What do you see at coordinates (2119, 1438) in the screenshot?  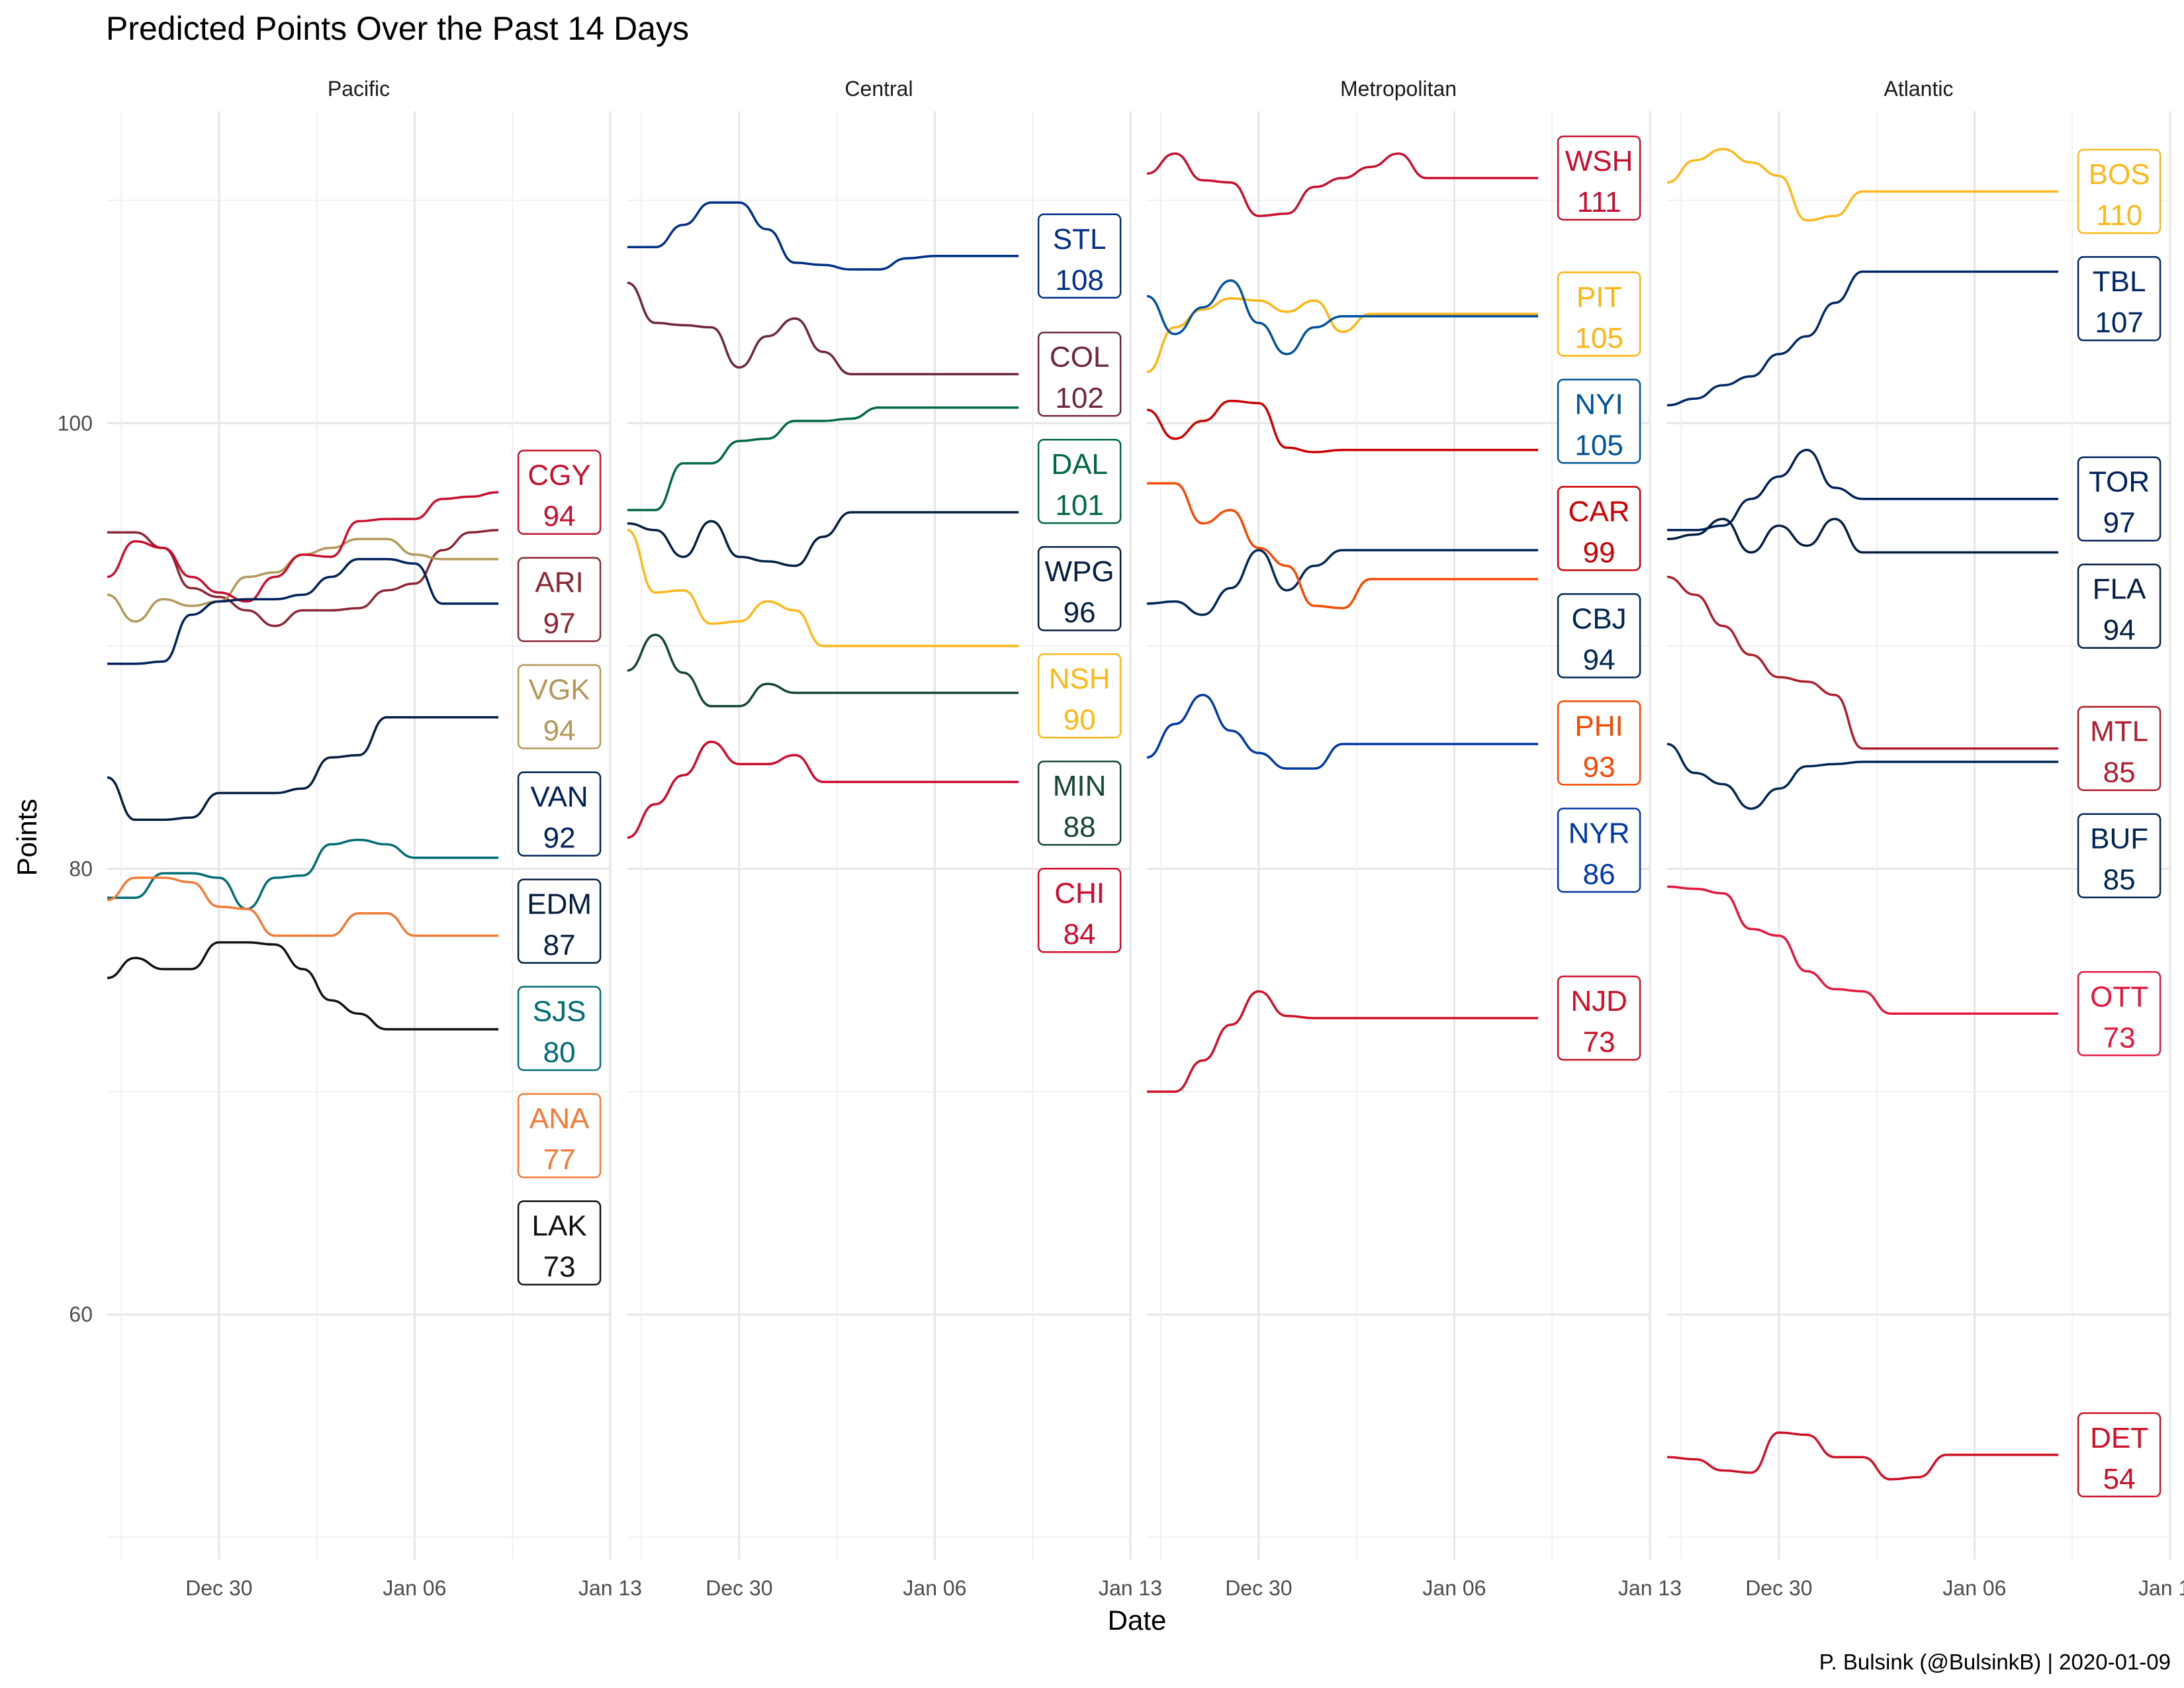 I see `team-abbrev: DET` at bounding box center [2119, 1438].